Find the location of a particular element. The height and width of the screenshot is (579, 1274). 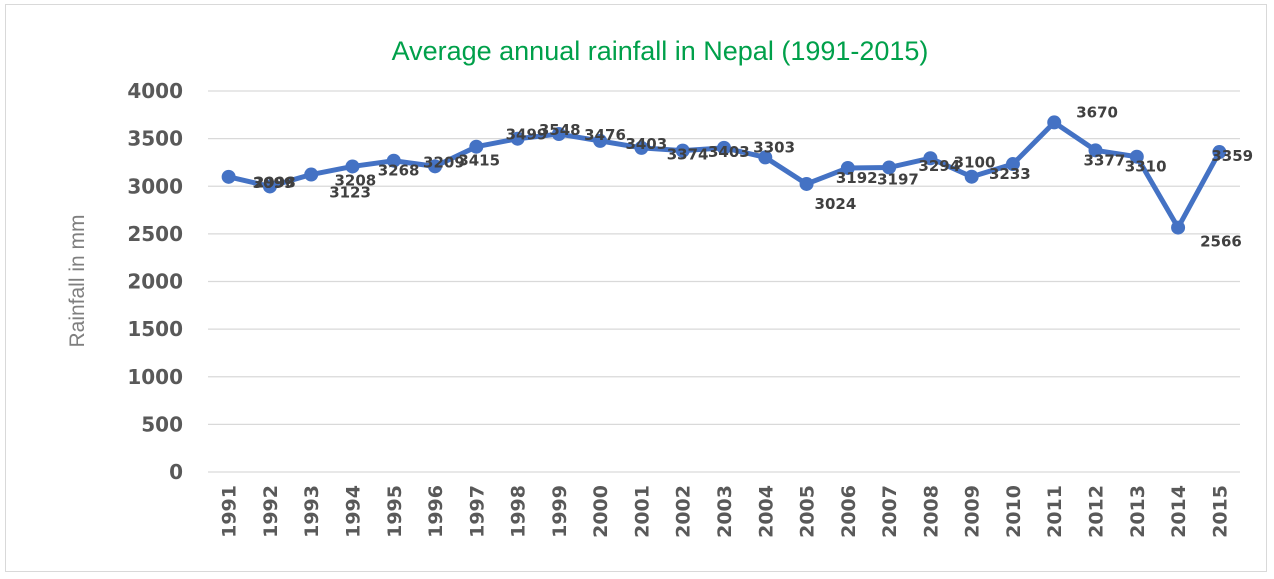

y-tick-label: 4000 is located at coordinates (155, 91).